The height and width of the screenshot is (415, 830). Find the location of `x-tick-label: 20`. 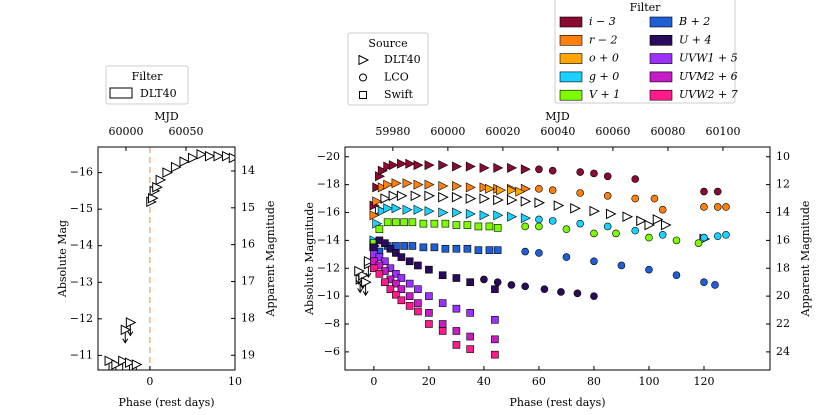

x-tick-label: 20 is located at coordinates (429, 381).